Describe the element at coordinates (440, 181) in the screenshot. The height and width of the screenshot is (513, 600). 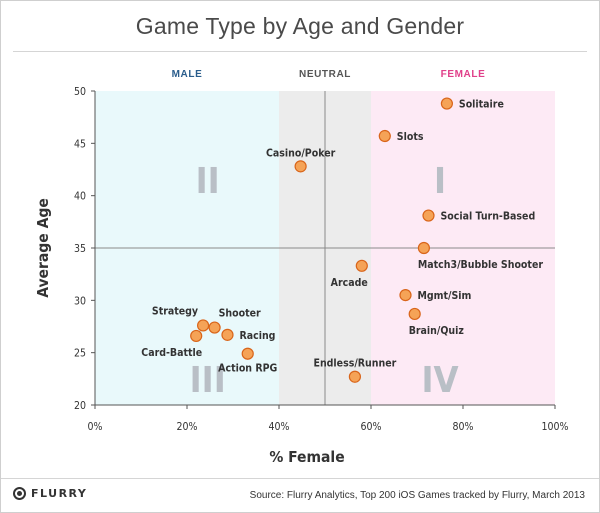
I see `quadrant-i-label: I` at that location.